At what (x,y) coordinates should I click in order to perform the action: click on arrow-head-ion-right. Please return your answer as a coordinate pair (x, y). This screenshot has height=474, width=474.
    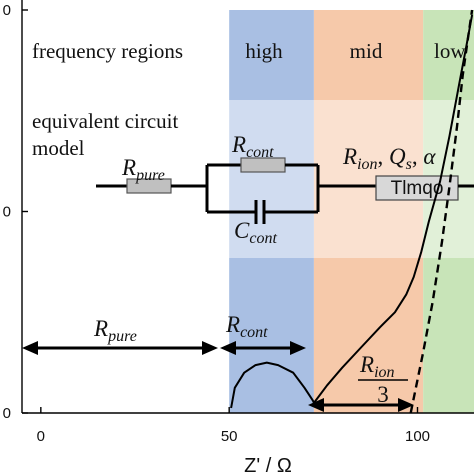
    Looking at the image, I should click on (406, 405).